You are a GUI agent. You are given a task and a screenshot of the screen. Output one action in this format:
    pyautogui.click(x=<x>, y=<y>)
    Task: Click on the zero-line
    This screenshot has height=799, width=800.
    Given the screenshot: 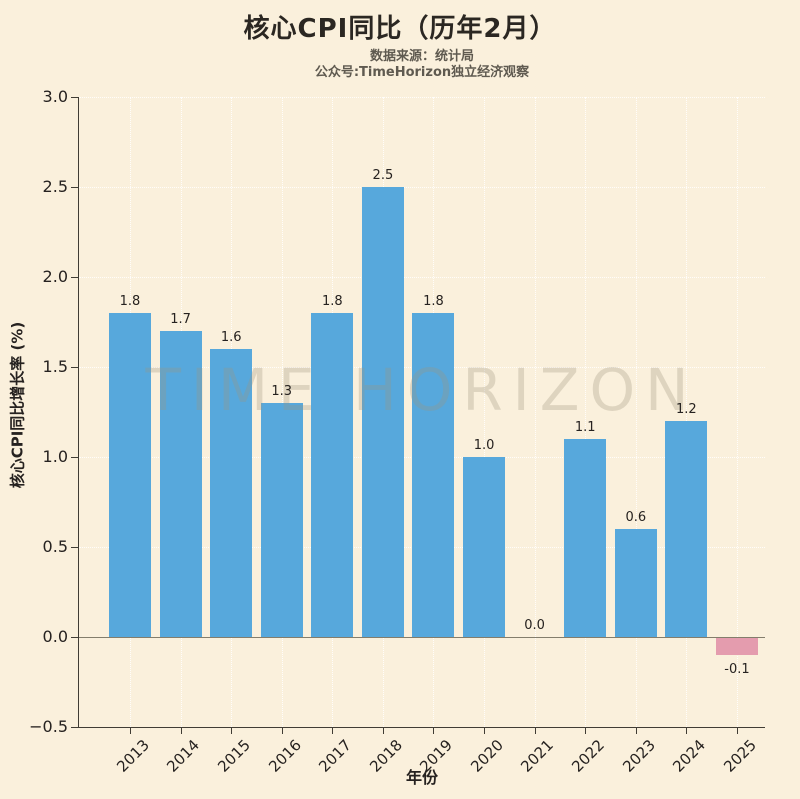 What is the action you would take?
    pyautogui.click(x=422, y=637)
    